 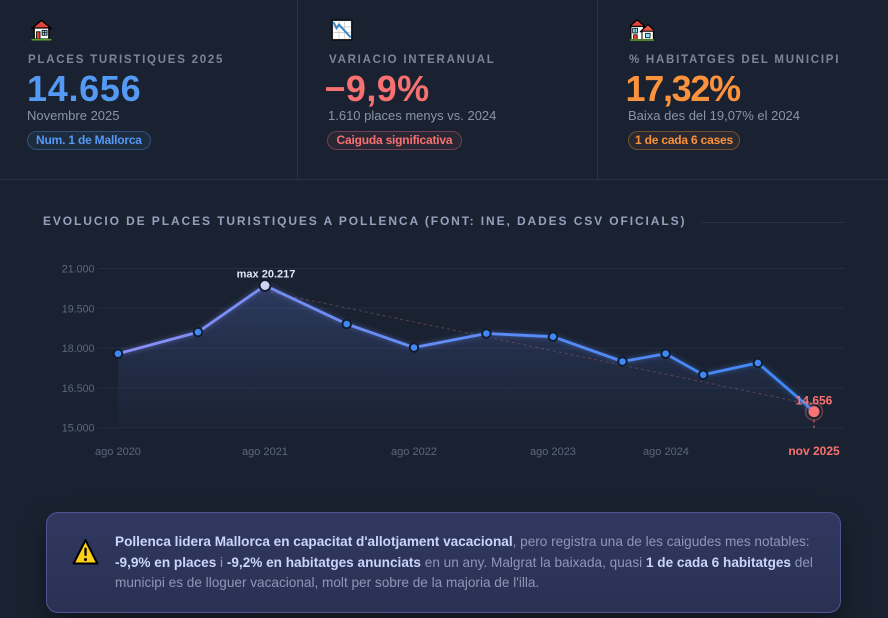 What do you see at coordinates (78, 429) in the screenshot?
I see `svg-text: 15.000` at bounding box center [78, 429].